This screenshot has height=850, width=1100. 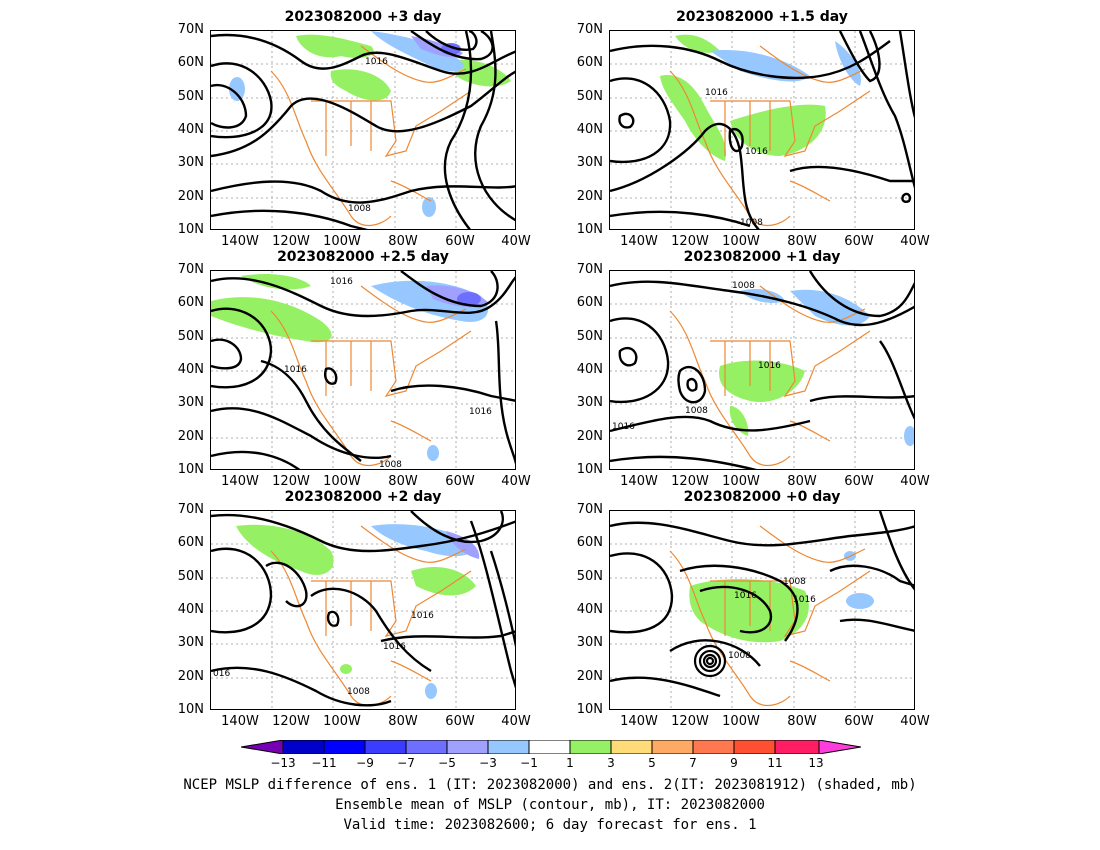 I want to click on panel-title: 2023082000 +1 day, so click(x=762, y=257).